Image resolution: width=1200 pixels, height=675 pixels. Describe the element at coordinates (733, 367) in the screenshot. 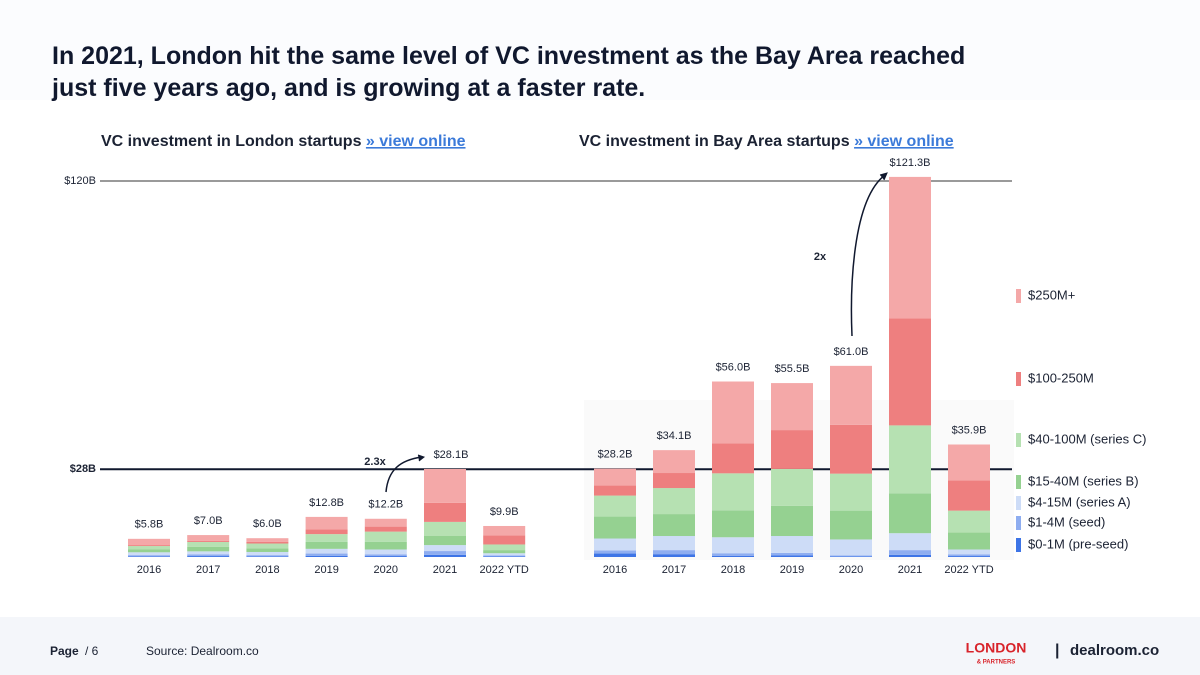

I see `value-label: $56.0B` at that location.